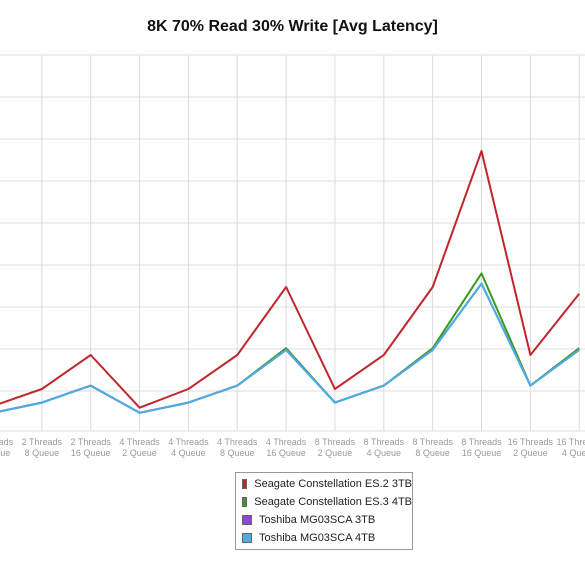 This screenshot has width=585, height=570. What do you see at coordinates (7, 442) in the screenshot?
I see `x-tick-label: 1 Threads` at bounding box center [7, 442].